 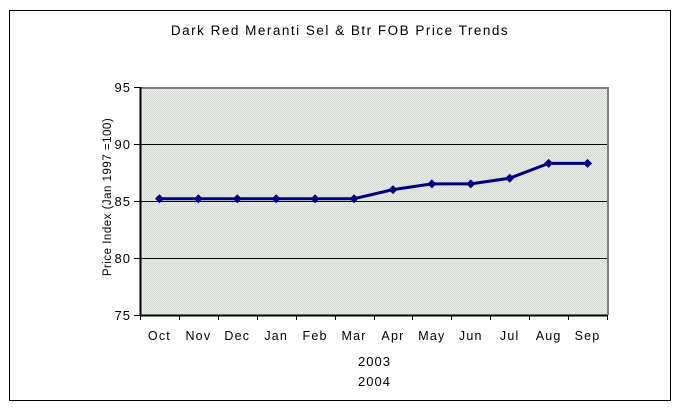 What do you see at coordinates (432, 184) in the screenshot?
I see `data-point-marker-may` at bounding box center [432, 184].